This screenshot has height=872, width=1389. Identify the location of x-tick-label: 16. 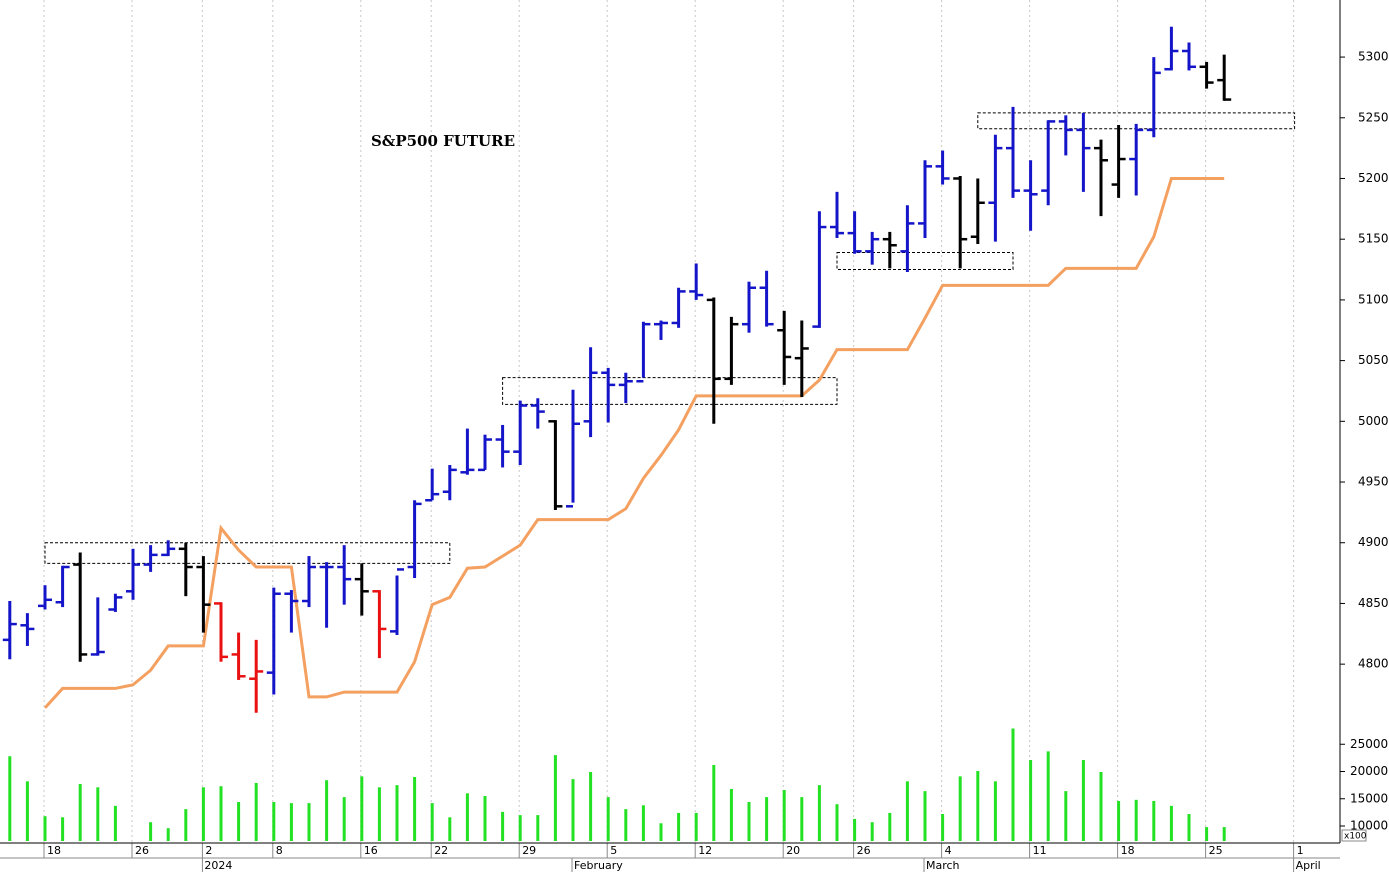
(371, 850).